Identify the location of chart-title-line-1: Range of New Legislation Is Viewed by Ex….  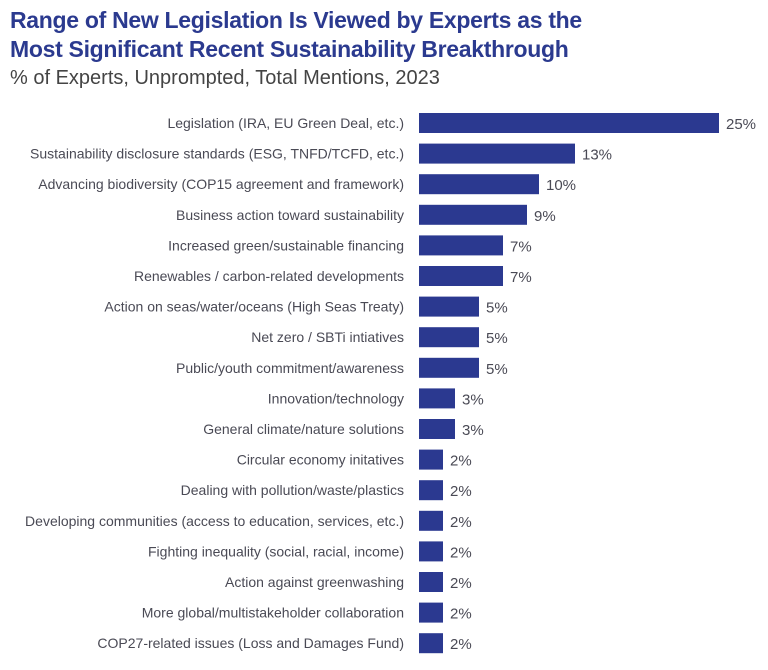
(296, 20).